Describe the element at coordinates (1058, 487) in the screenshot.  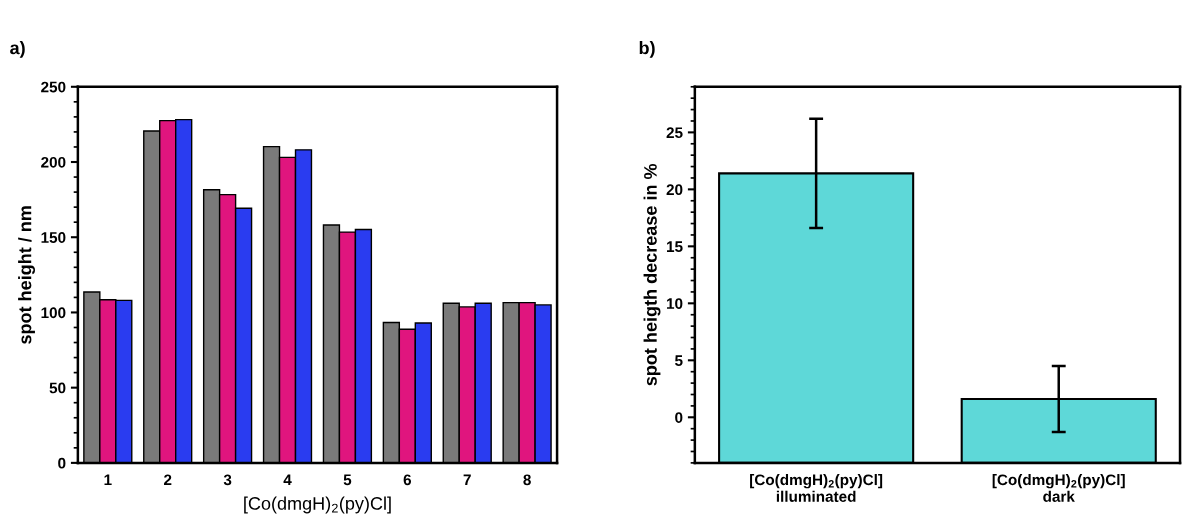
I see `x-tick-label: [Co(dmgH)$_{2}$(py)Cl] dark` at that location.